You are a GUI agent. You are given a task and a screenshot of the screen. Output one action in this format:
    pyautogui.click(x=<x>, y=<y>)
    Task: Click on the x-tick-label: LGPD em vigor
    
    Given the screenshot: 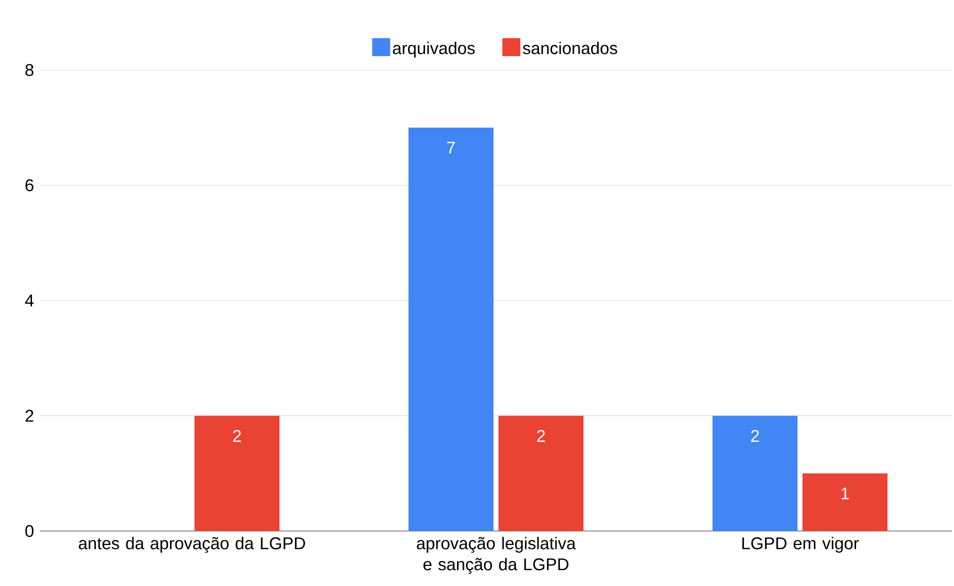 What is the action you would take?
    pyautogui.click(x=800, y=544)
    